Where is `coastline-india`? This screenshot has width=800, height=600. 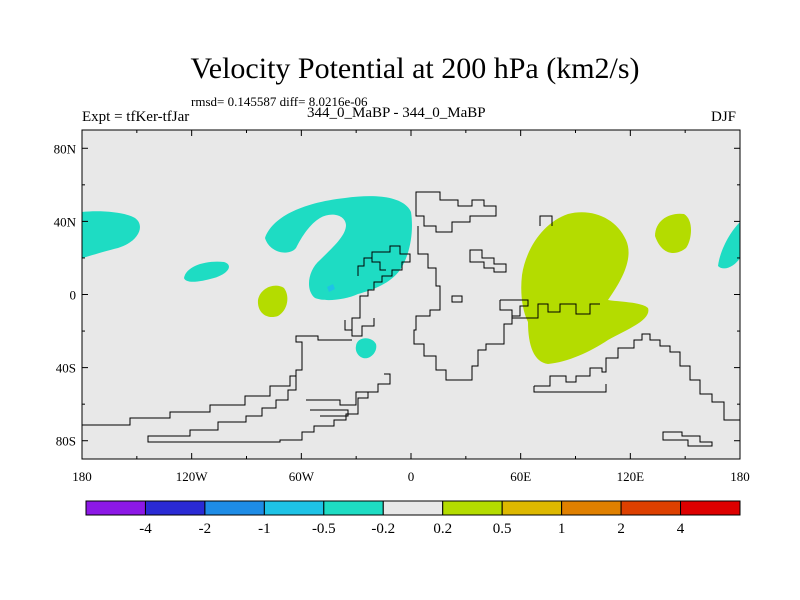 coastline-india is located at coordinates (549, 309).